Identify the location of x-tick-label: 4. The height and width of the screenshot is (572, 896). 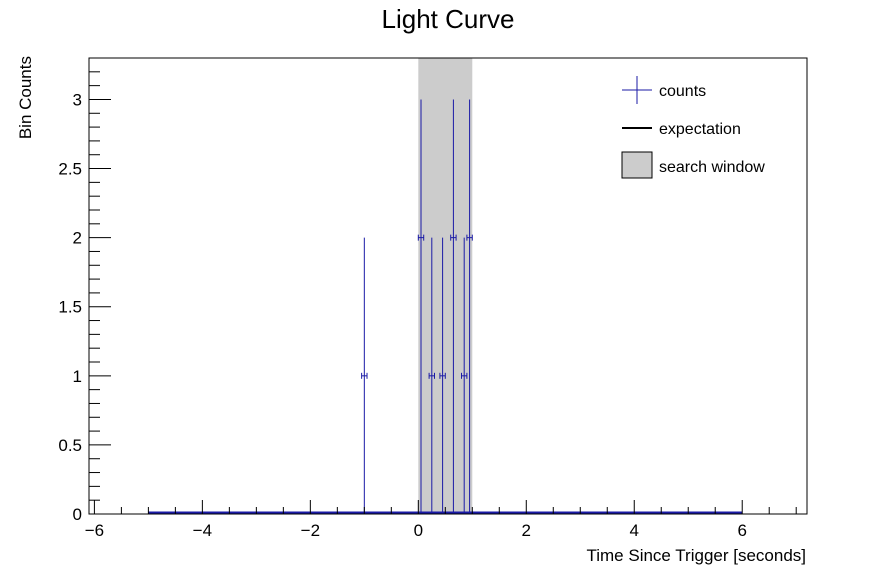
(634, 530).